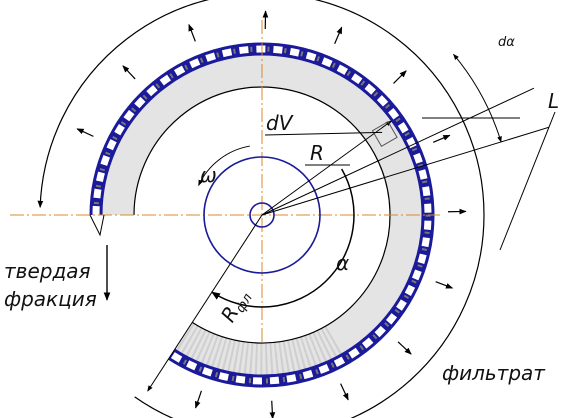 The image size is (573, 418). Describe the element at coordinates (494, 373) in the screenshot. I see `label-filtrate: фильтрат` at that location.